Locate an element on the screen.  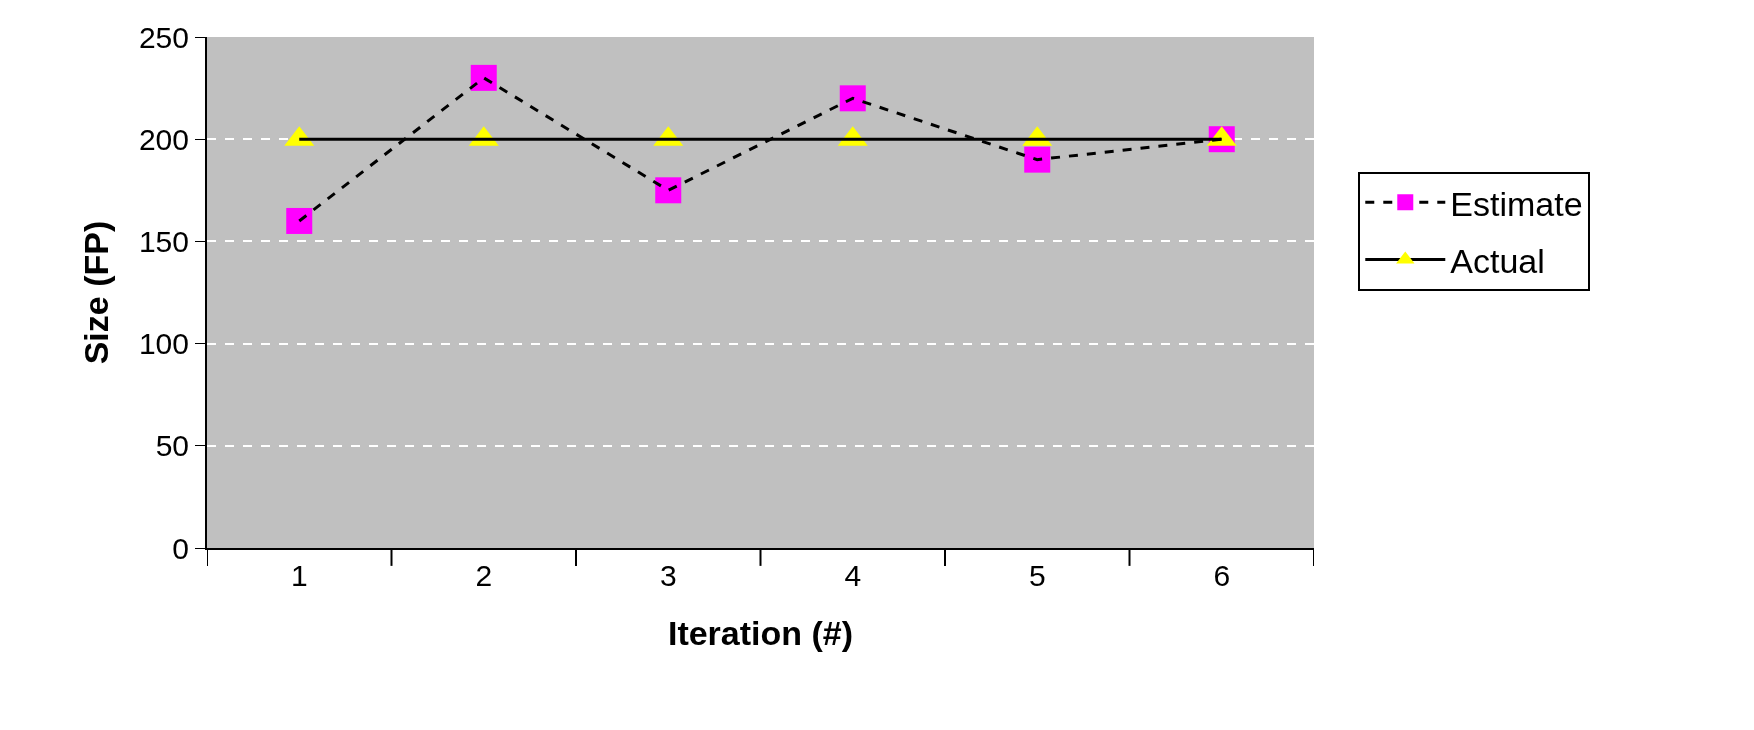
y-tick-label: 0 is located at coordinates (180, 548).